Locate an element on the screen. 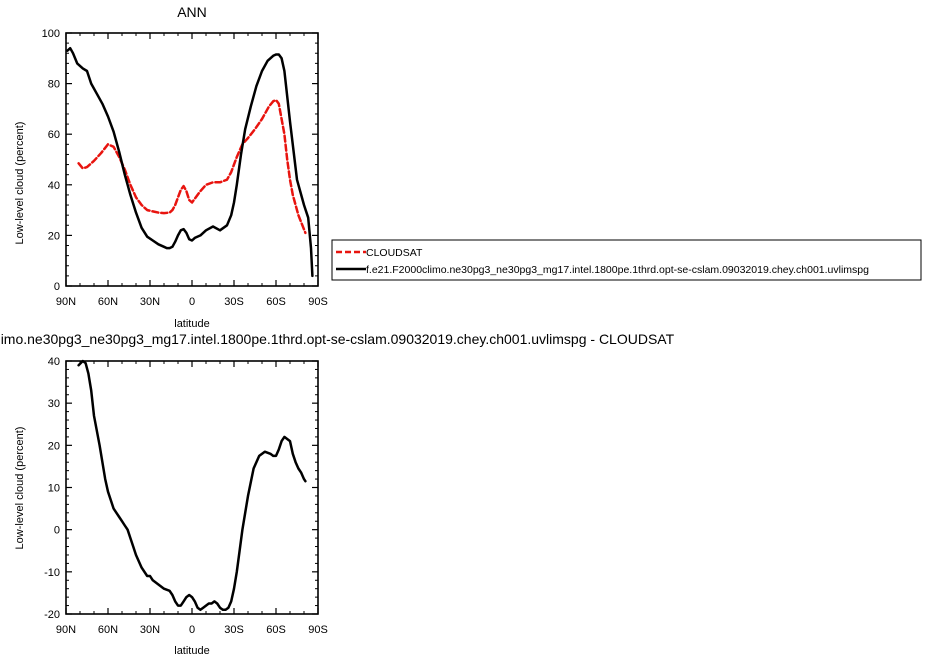 This screenshot has width=929, height=661. panel-bottom-series is located at coordinates (192, 485).